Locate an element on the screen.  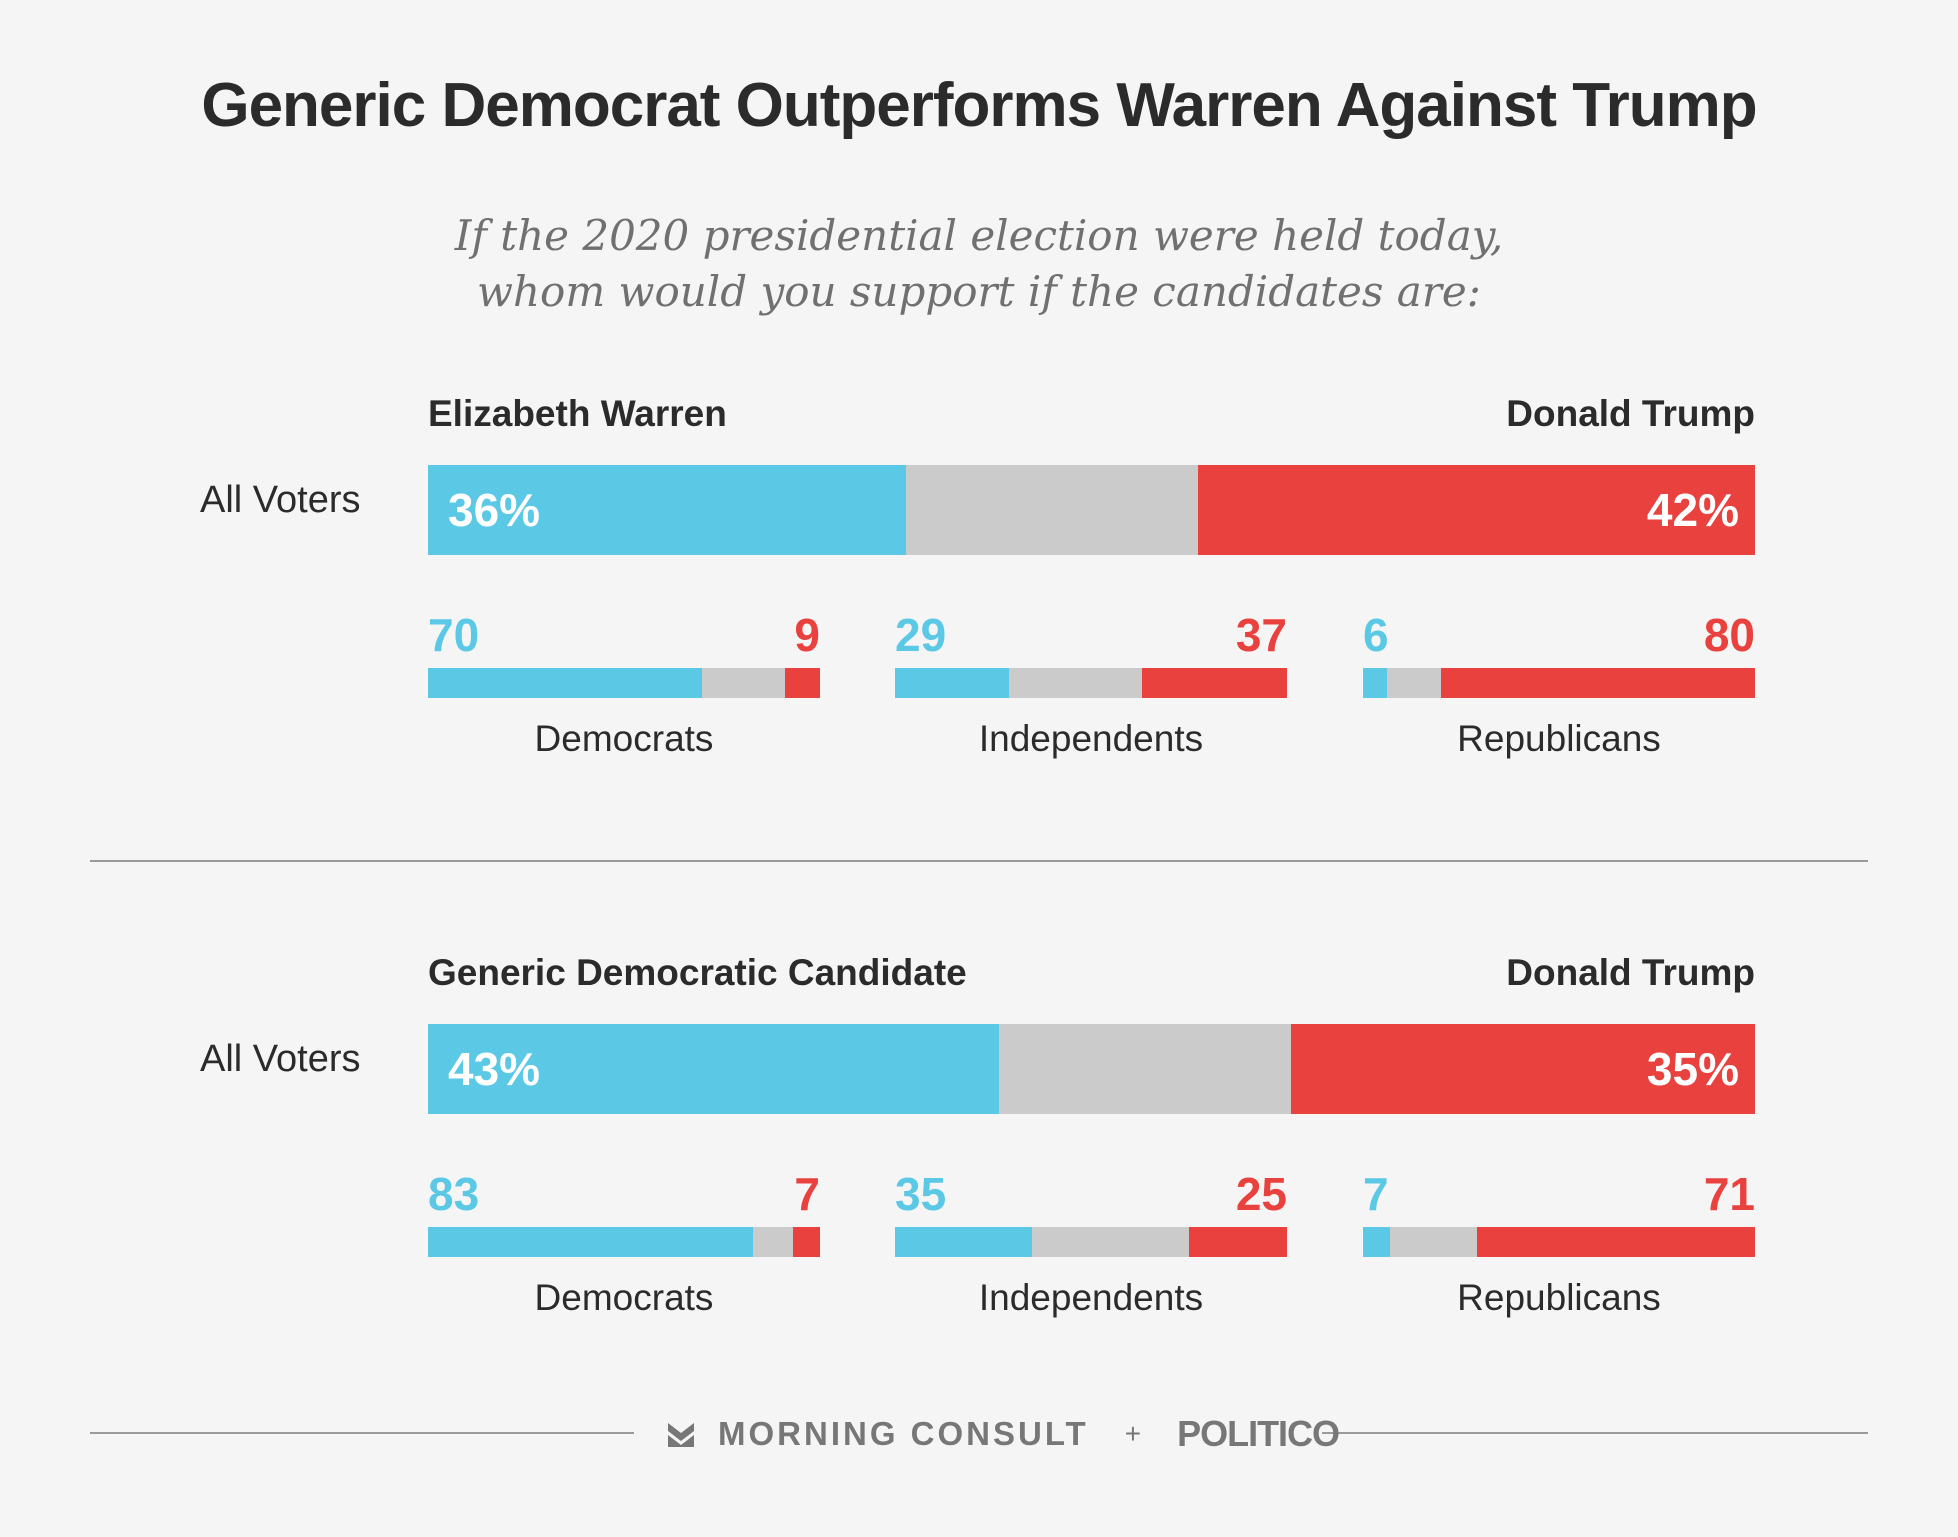
group-rep-value: 9 is located at coordinates (807, 635).